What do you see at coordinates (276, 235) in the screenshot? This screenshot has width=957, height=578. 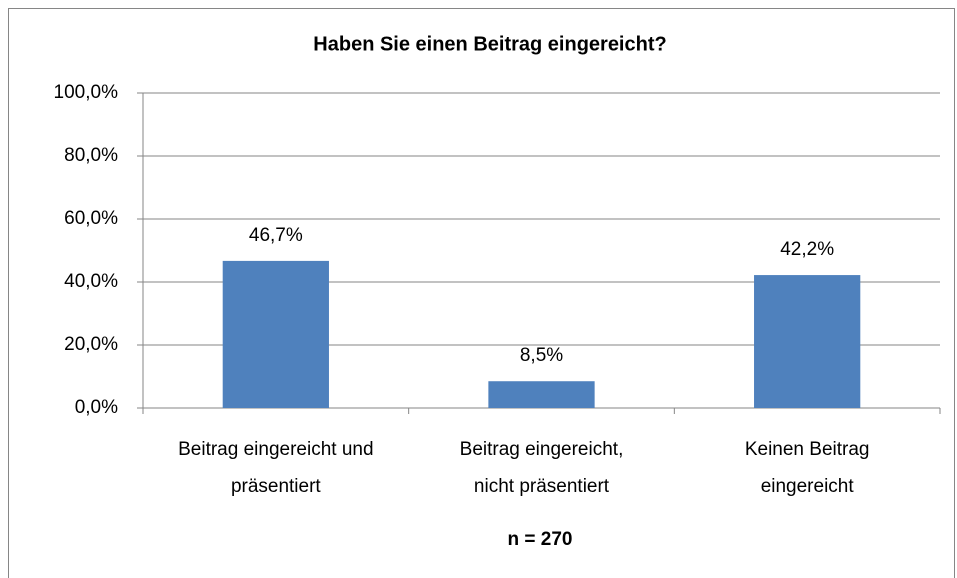 I see `data-label: 46,7%` at bounding box center [276, 235].